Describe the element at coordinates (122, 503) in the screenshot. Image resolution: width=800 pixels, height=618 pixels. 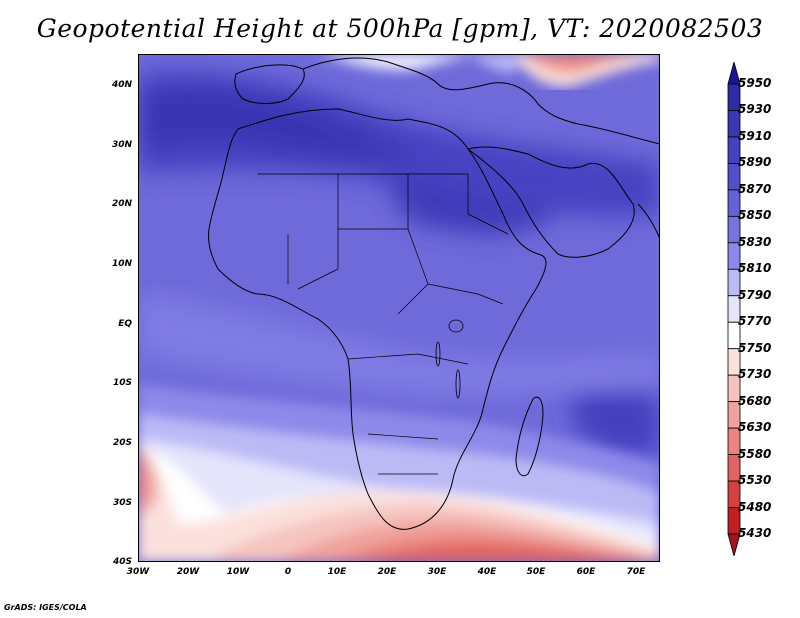
I see `lat-label-30s: 30S` at that location.